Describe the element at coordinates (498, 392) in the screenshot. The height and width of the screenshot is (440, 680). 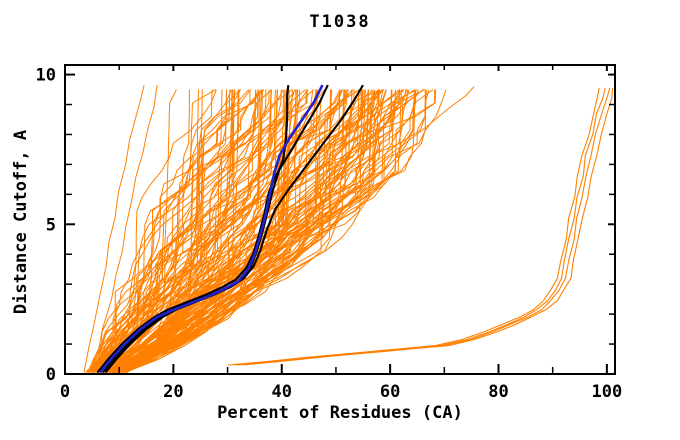
I see `x-tick-label: 80` at that location.